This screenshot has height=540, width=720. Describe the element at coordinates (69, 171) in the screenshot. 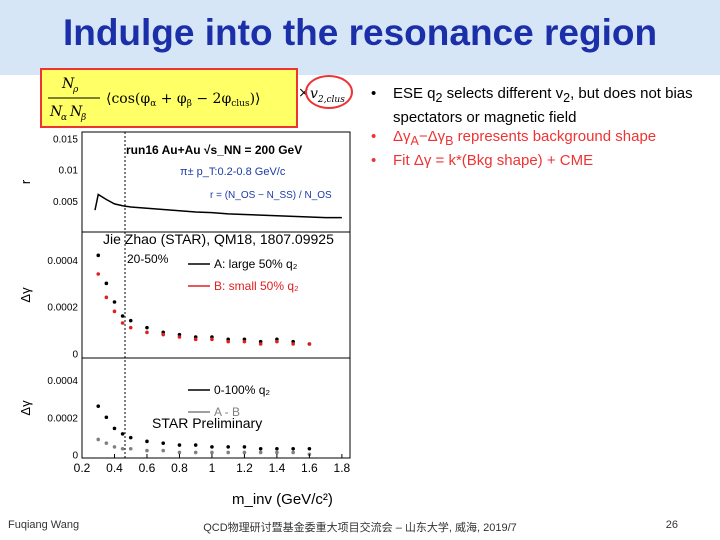

I see `y-tick-label: 0.01` at that location.